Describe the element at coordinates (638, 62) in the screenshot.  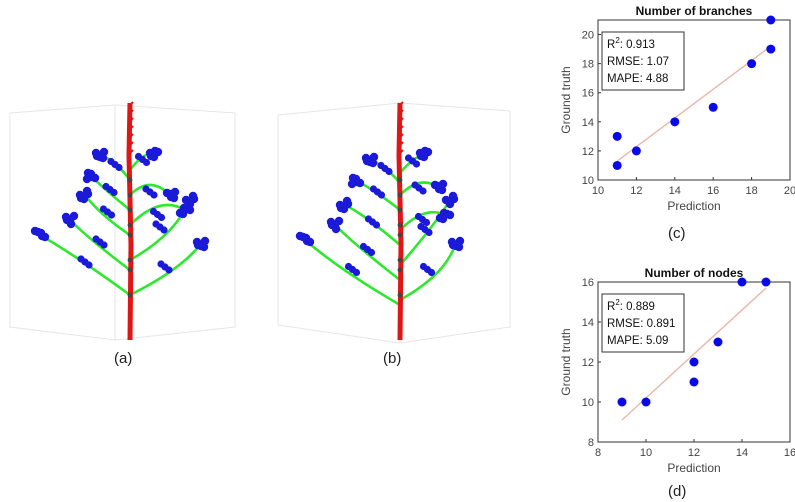
I see `rmse-text: RMSE: 1.07` at that location.